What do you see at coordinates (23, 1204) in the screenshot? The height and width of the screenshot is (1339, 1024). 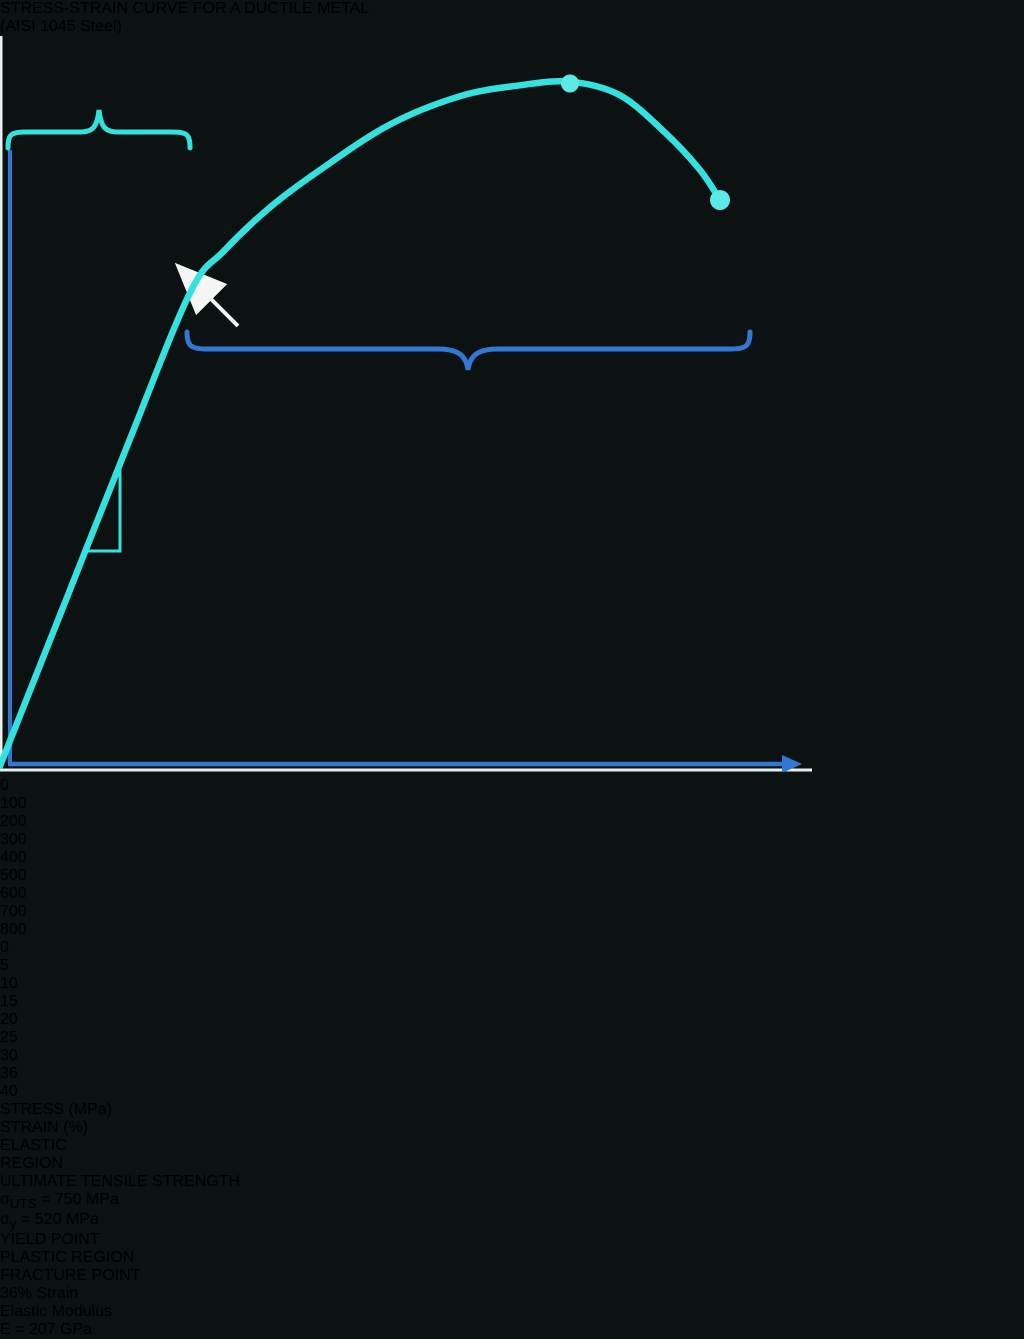 I see `uts-subscript: UTS` at bounding box center [23, 1204].